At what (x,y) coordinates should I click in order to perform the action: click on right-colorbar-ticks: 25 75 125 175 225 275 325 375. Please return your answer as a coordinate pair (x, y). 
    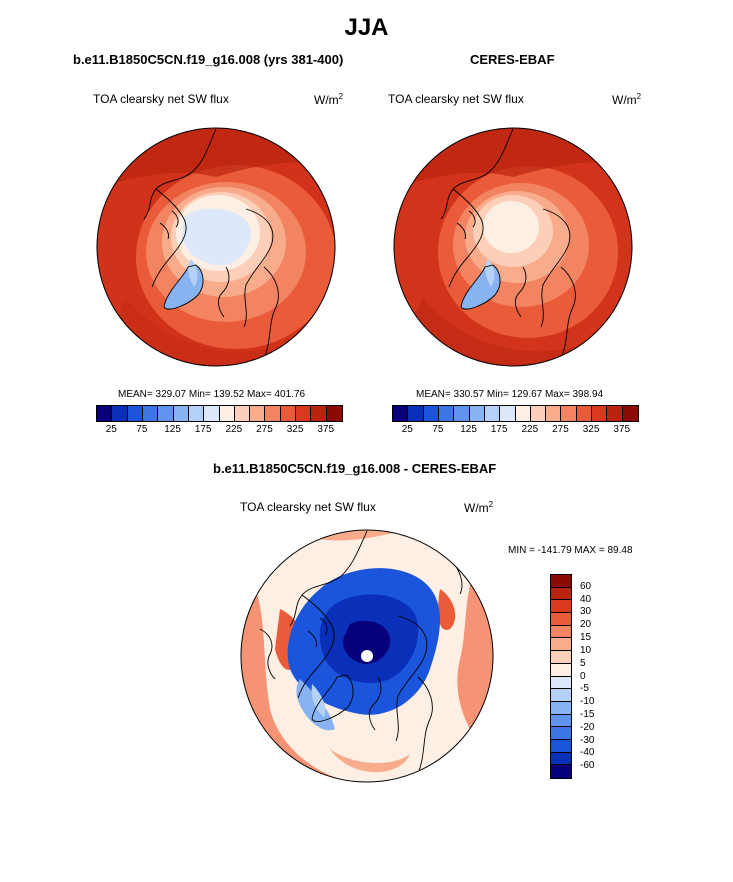
    Looking at the image, I should click on (514, 431).